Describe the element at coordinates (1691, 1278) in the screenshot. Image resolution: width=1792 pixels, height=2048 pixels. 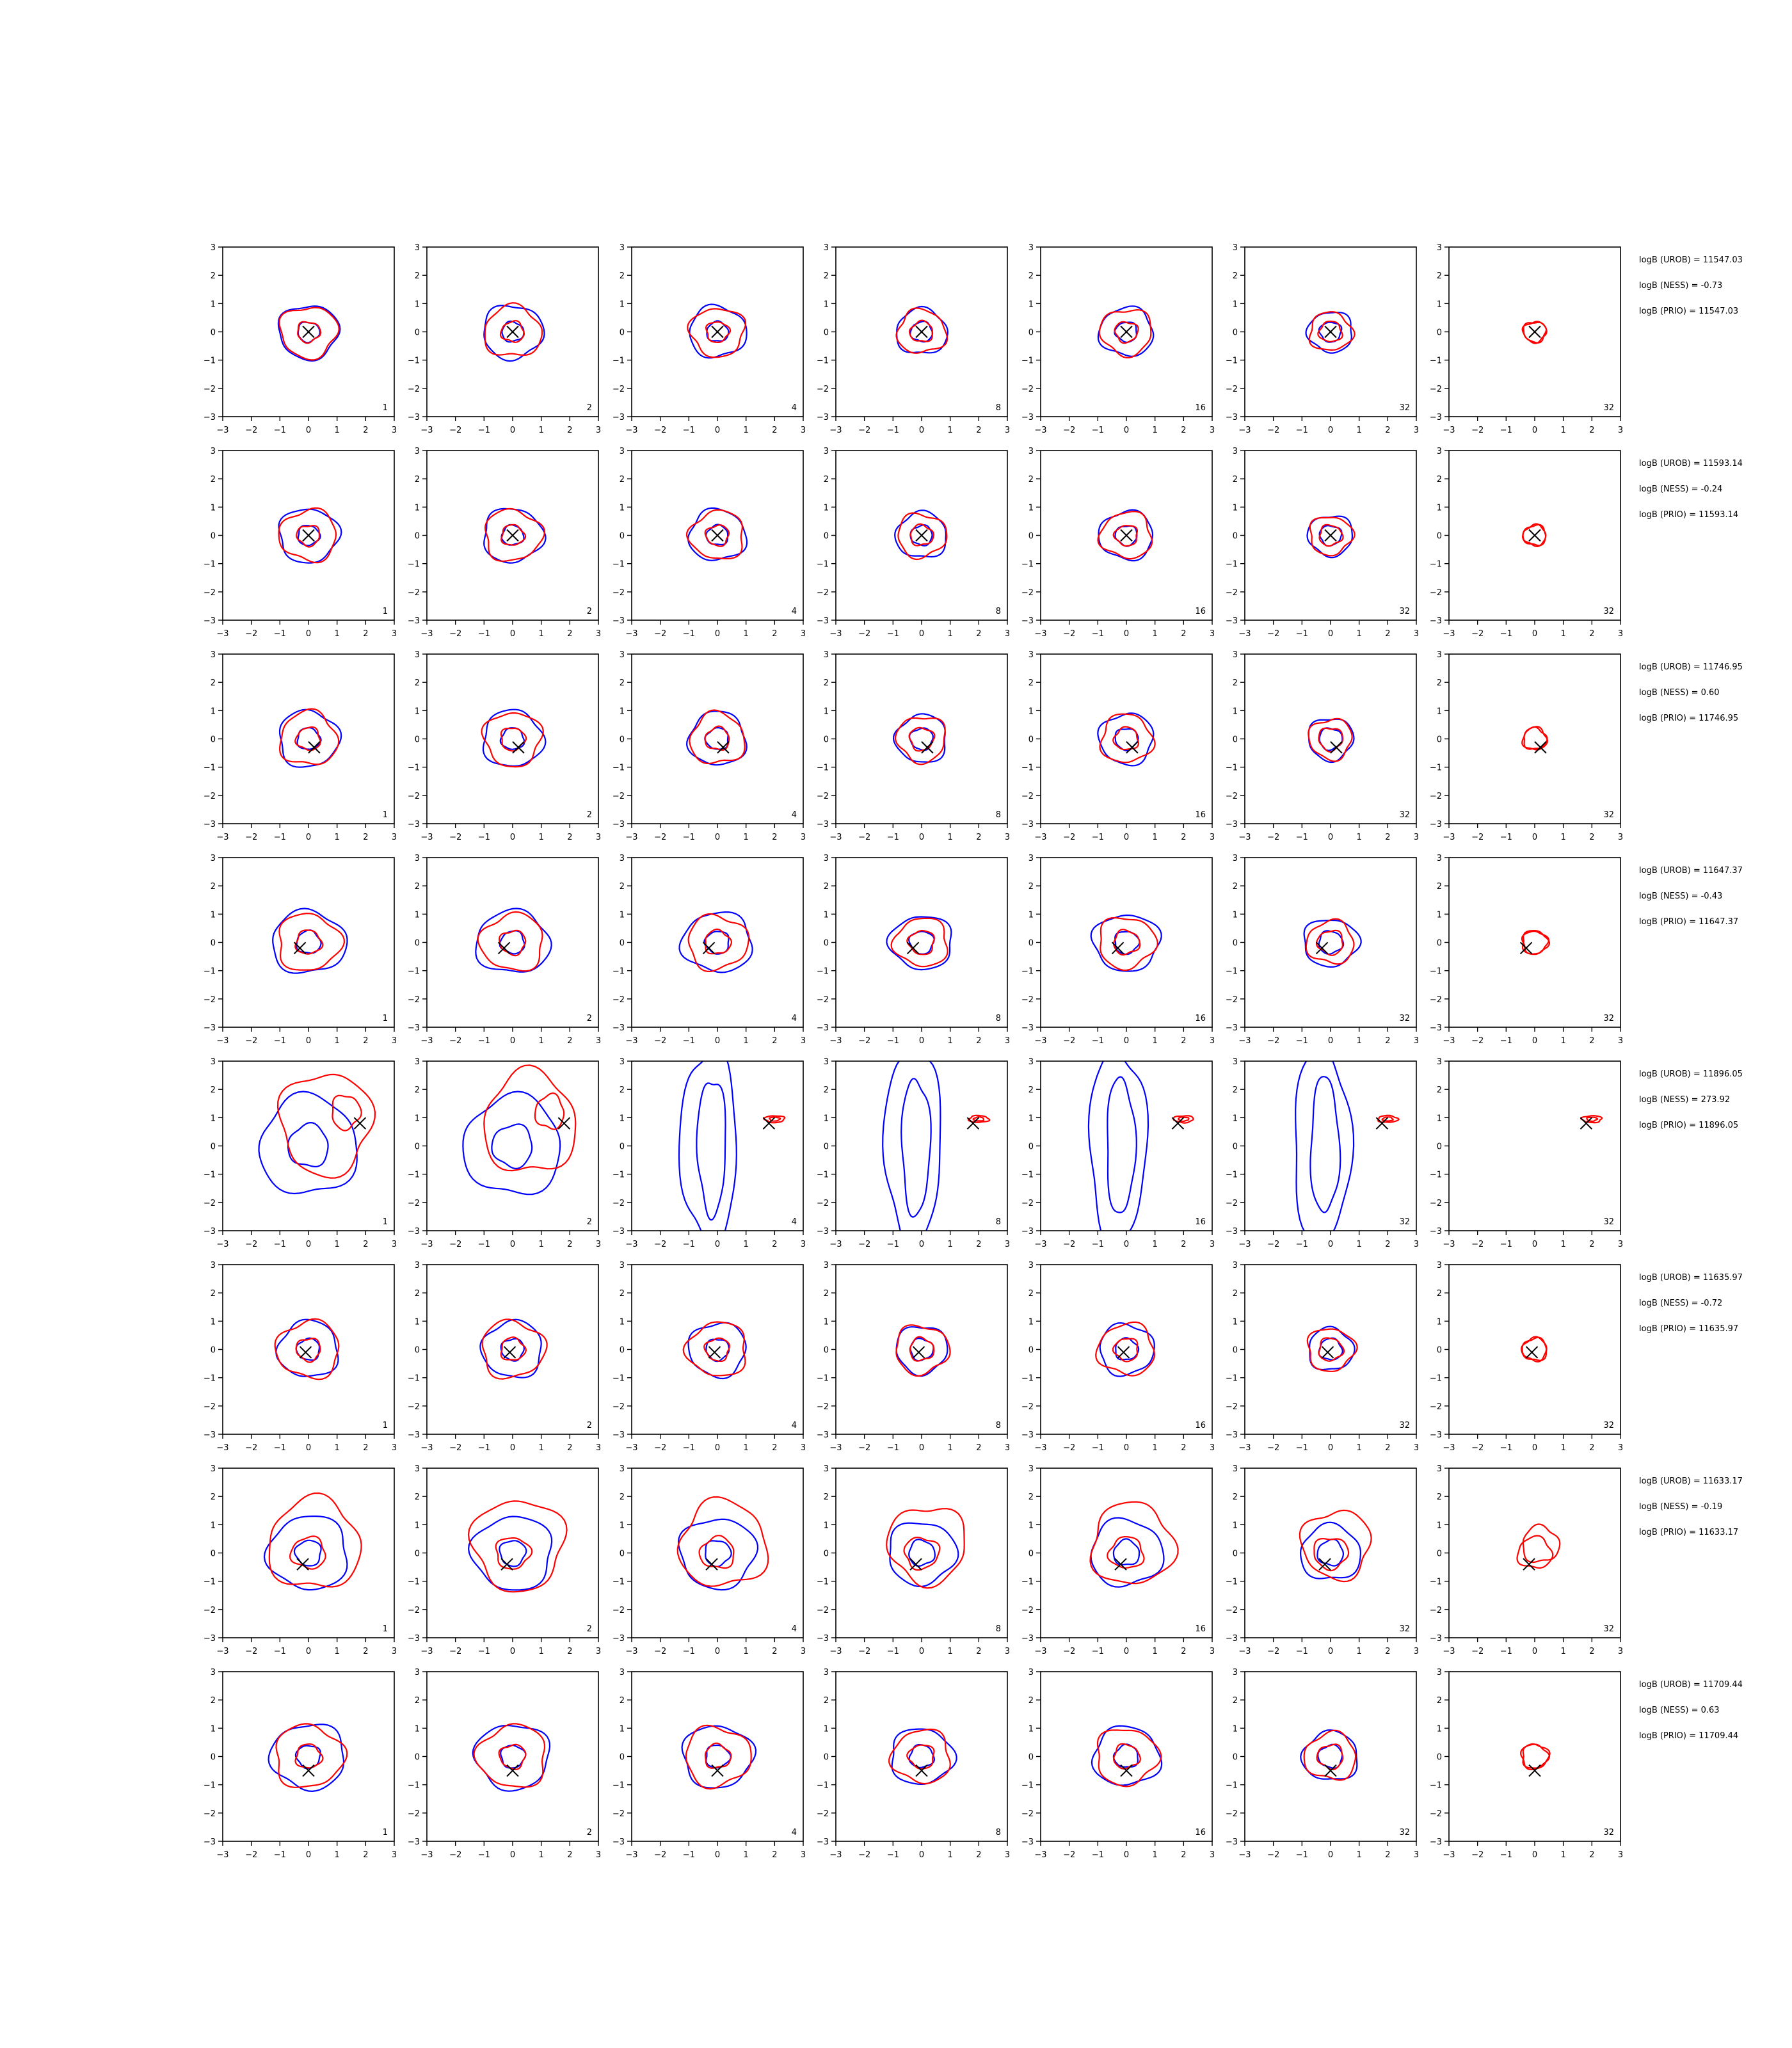
I see `logb-annotation: logB (UROB) = 11635.97` at that location.